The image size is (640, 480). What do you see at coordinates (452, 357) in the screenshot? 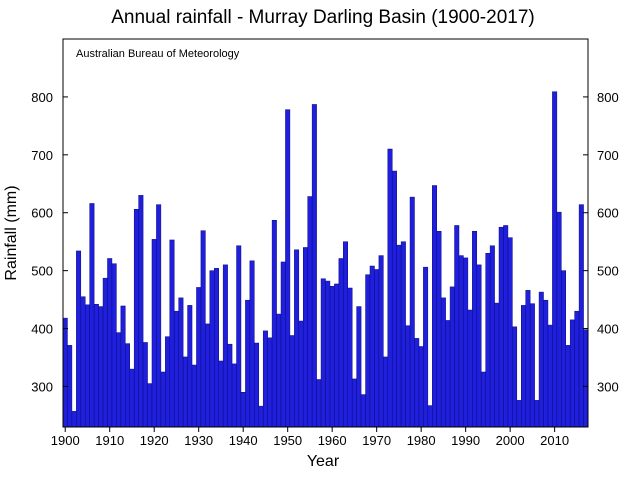
I see `bar-1987` at bounding box center [452, 357].